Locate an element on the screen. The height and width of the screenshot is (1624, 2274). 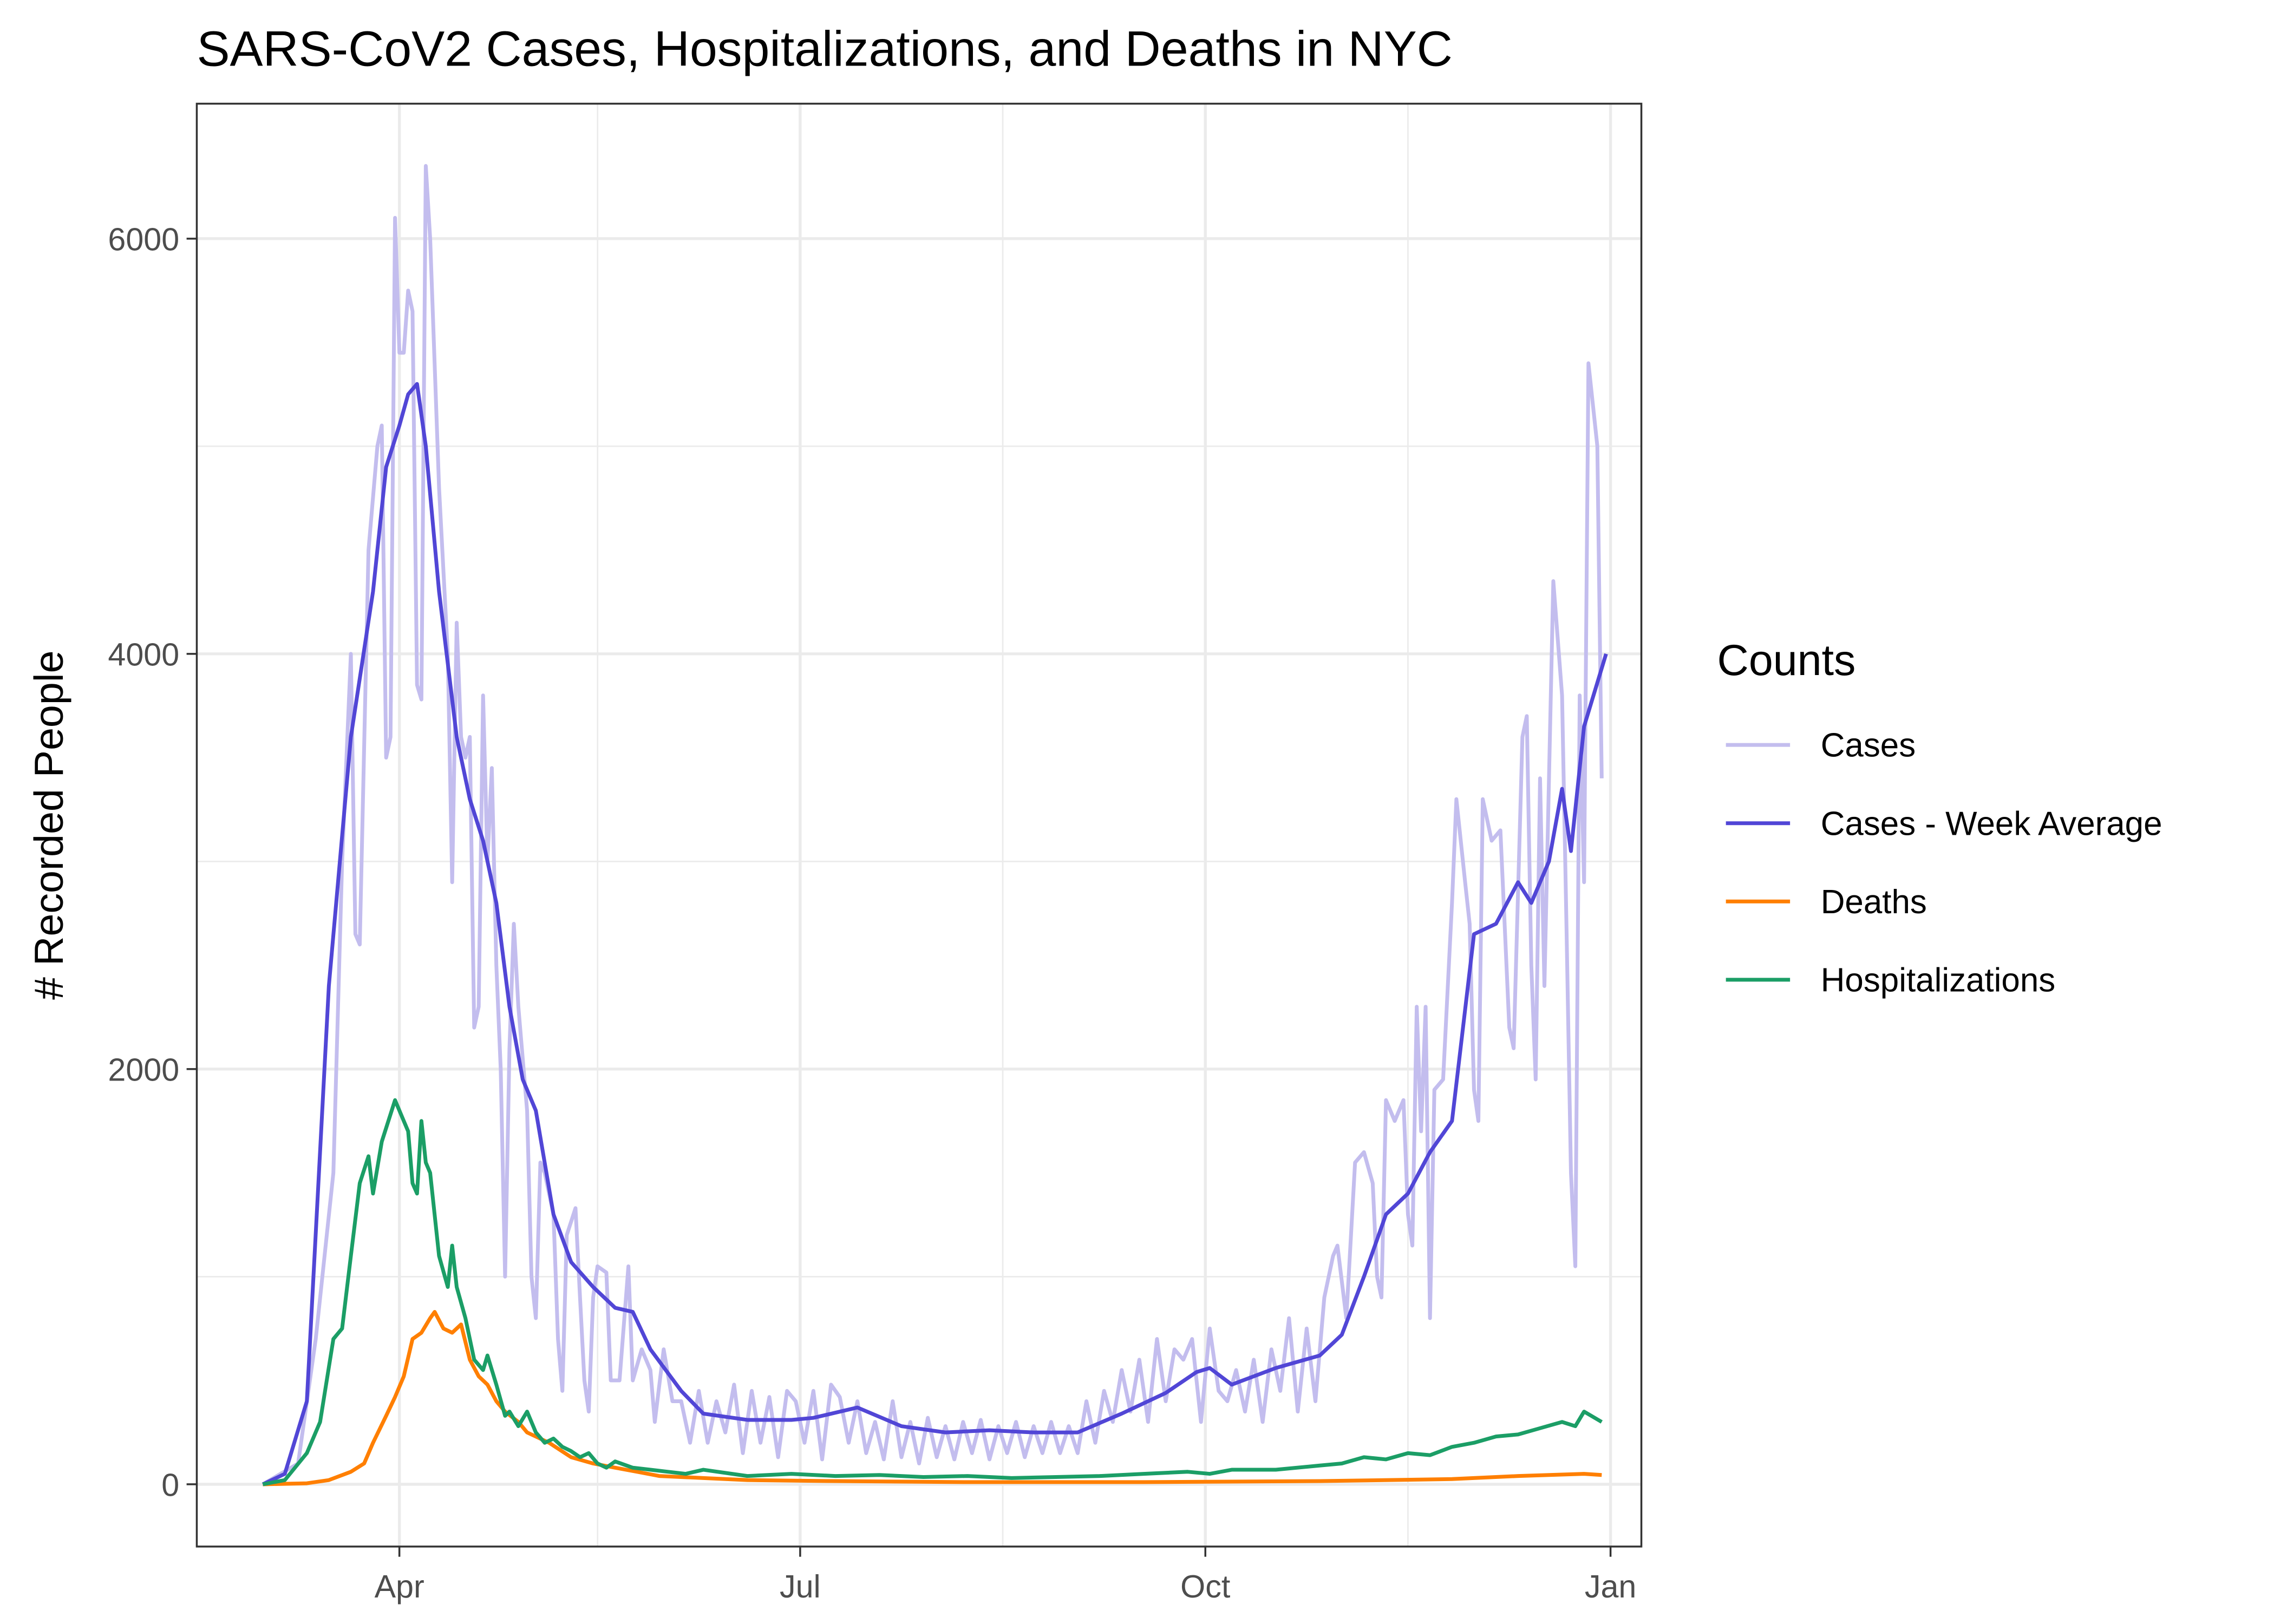
y-tick-label: 6000 is located at coordinates (144, 239).